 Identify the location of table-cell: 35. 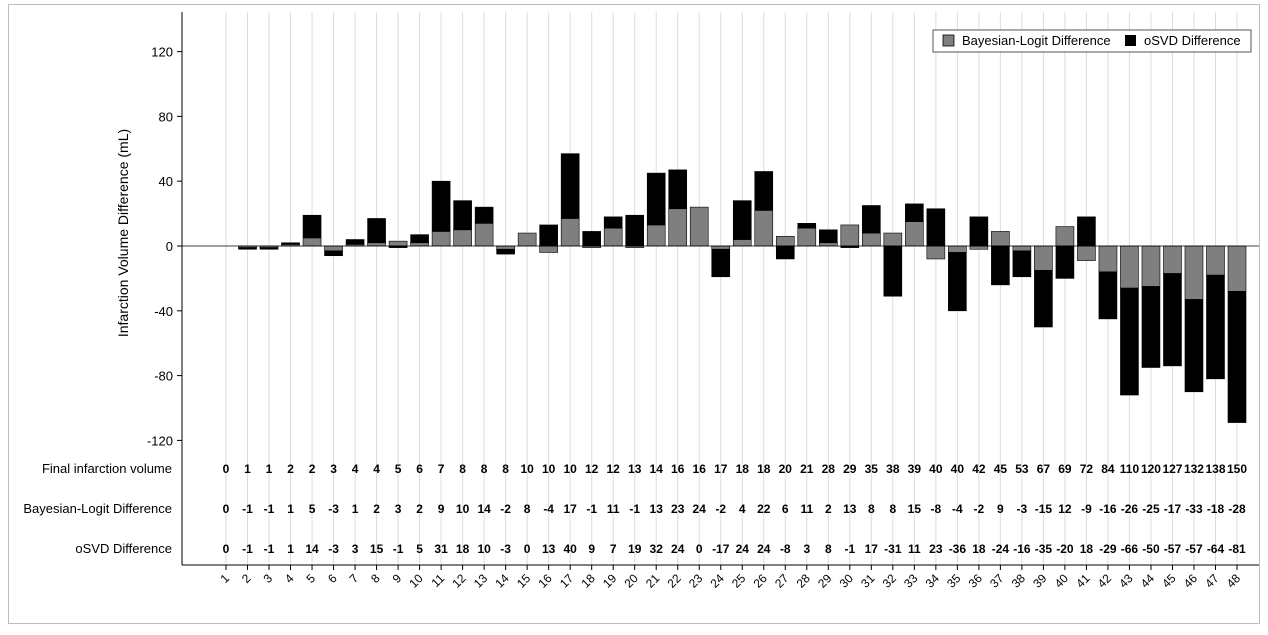
(872, 469).